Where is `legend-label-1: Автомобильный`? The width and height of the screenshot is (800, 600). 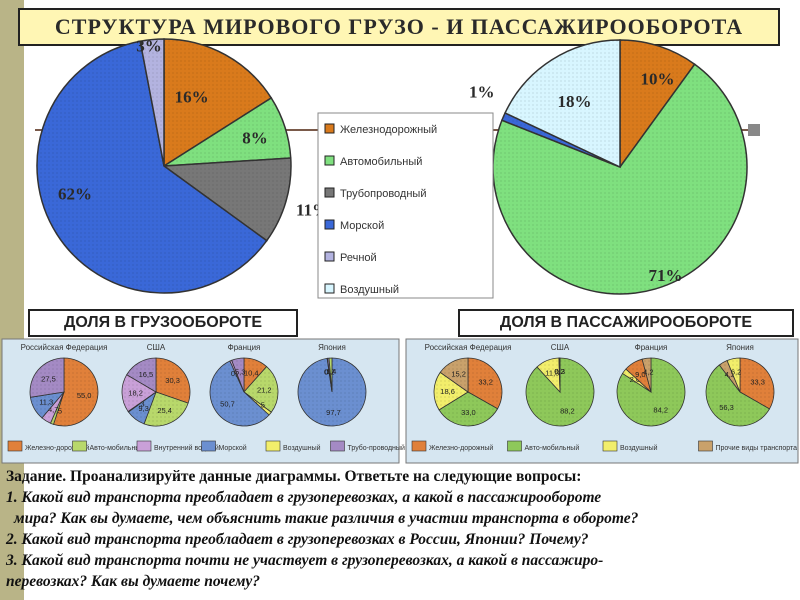 legend-label-1: Автомобильный is located at coordinates (381, 162).